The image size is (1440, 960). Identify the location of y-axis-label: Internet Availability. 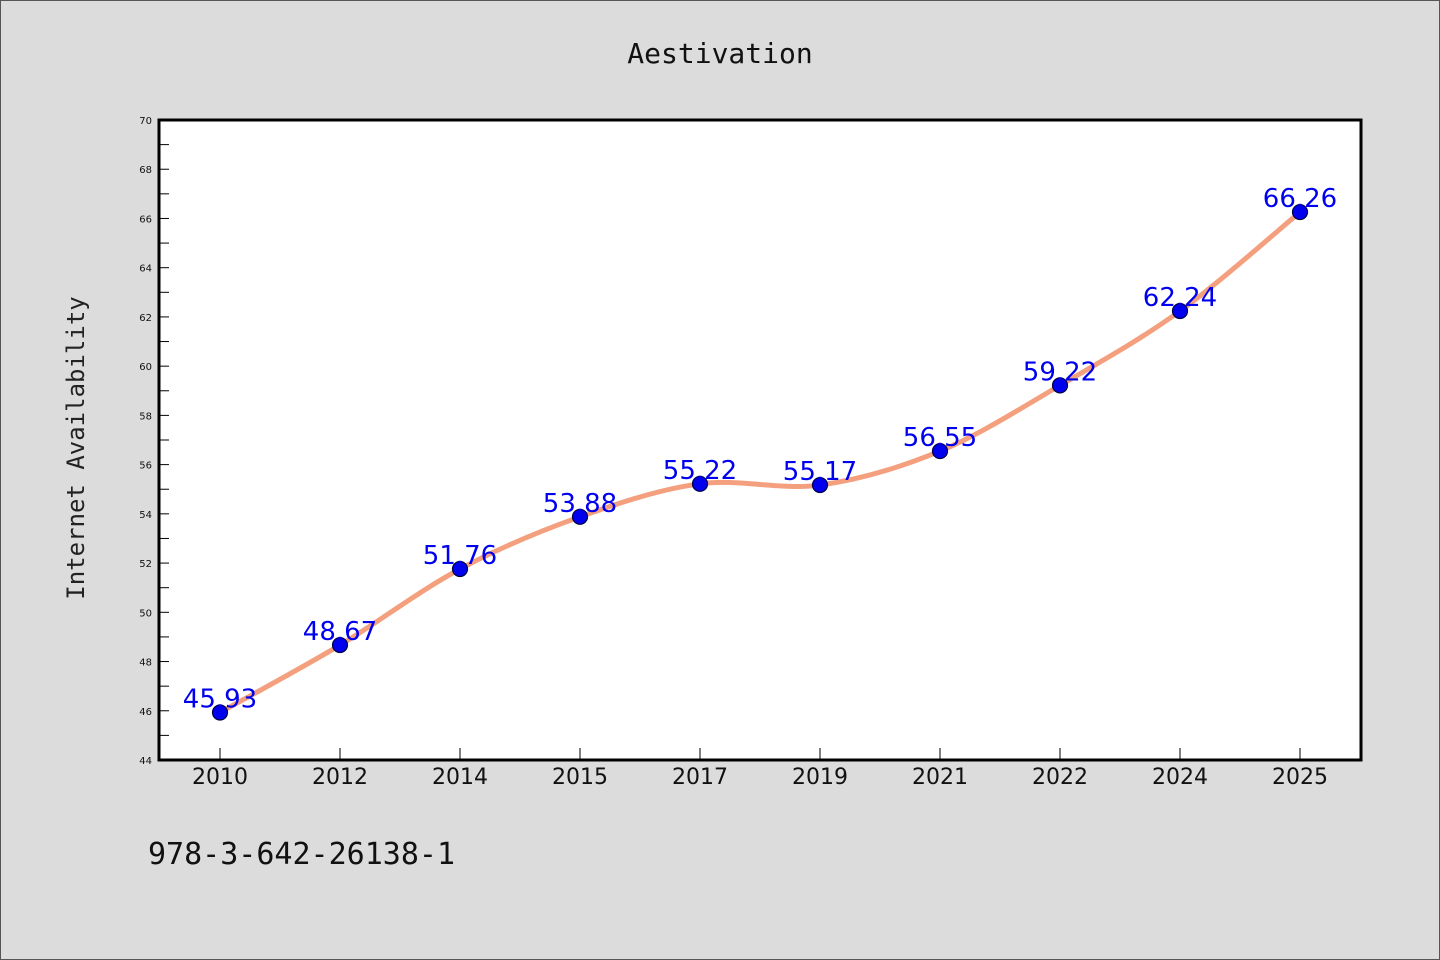
(76, 447).